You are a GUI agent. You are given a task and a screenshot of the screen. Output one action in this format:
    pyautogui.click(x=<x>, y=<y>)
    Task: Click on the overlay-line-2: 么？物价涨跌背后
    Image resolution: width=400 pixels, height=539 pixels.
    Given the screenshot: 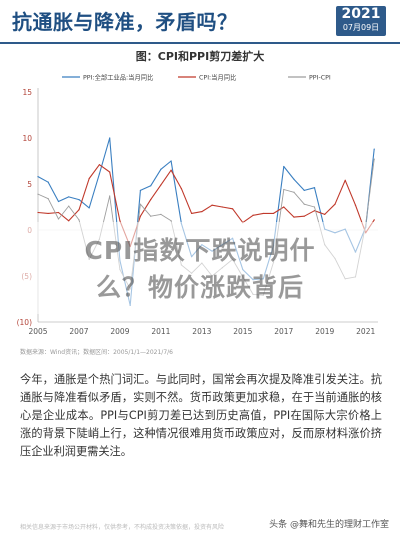 What is the action you would take?
    pyautogui.click(x=199, y=287)
    